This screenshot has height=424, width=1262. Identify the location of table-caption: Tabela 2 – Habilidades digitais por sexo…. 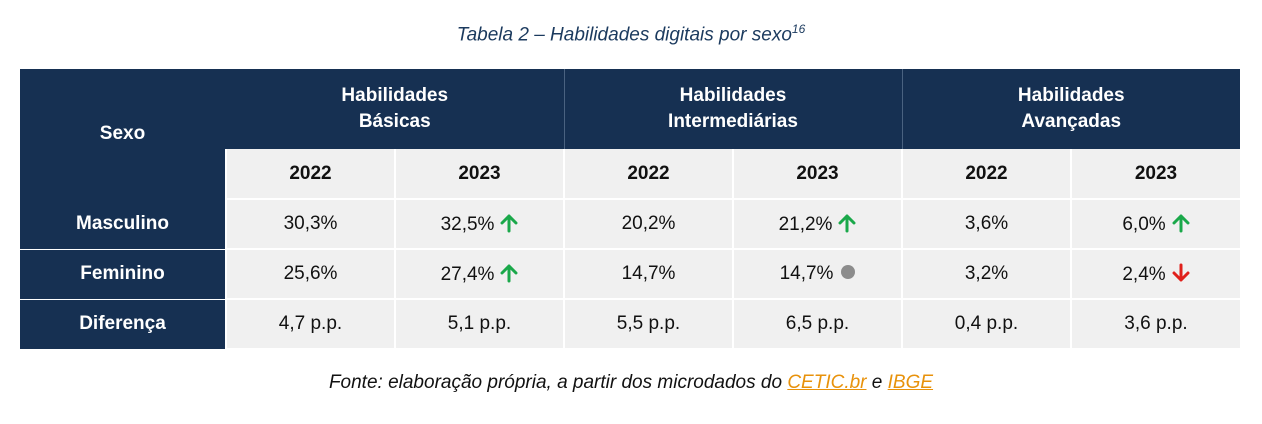
(631, 34).